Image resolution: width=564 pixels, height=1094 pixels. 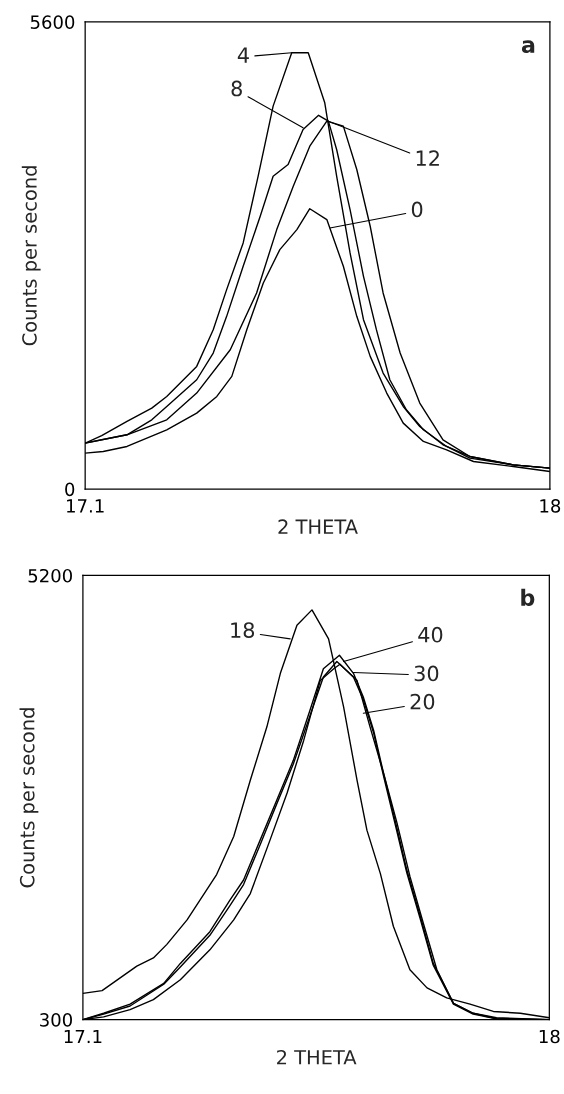 What do you see at coordinates (52, 22) in the screenshot?
I see `y-tick-label: 5600` at bounding box center [52, 22].